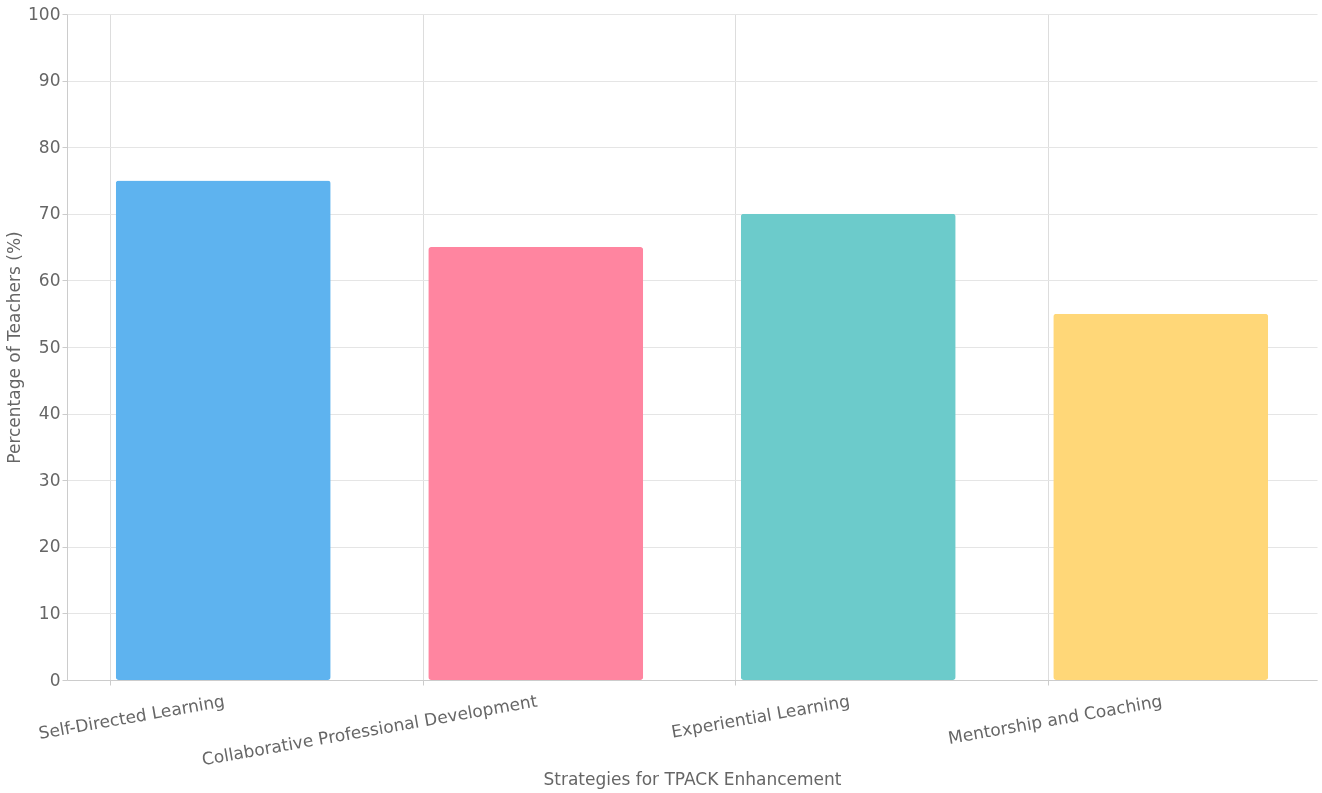 This screenshot has width=1322, height=793. What do you see at coordinates (49, 146) in the screenshot?
I see `y-tick-label: 80` at bounding box center [49, 146].